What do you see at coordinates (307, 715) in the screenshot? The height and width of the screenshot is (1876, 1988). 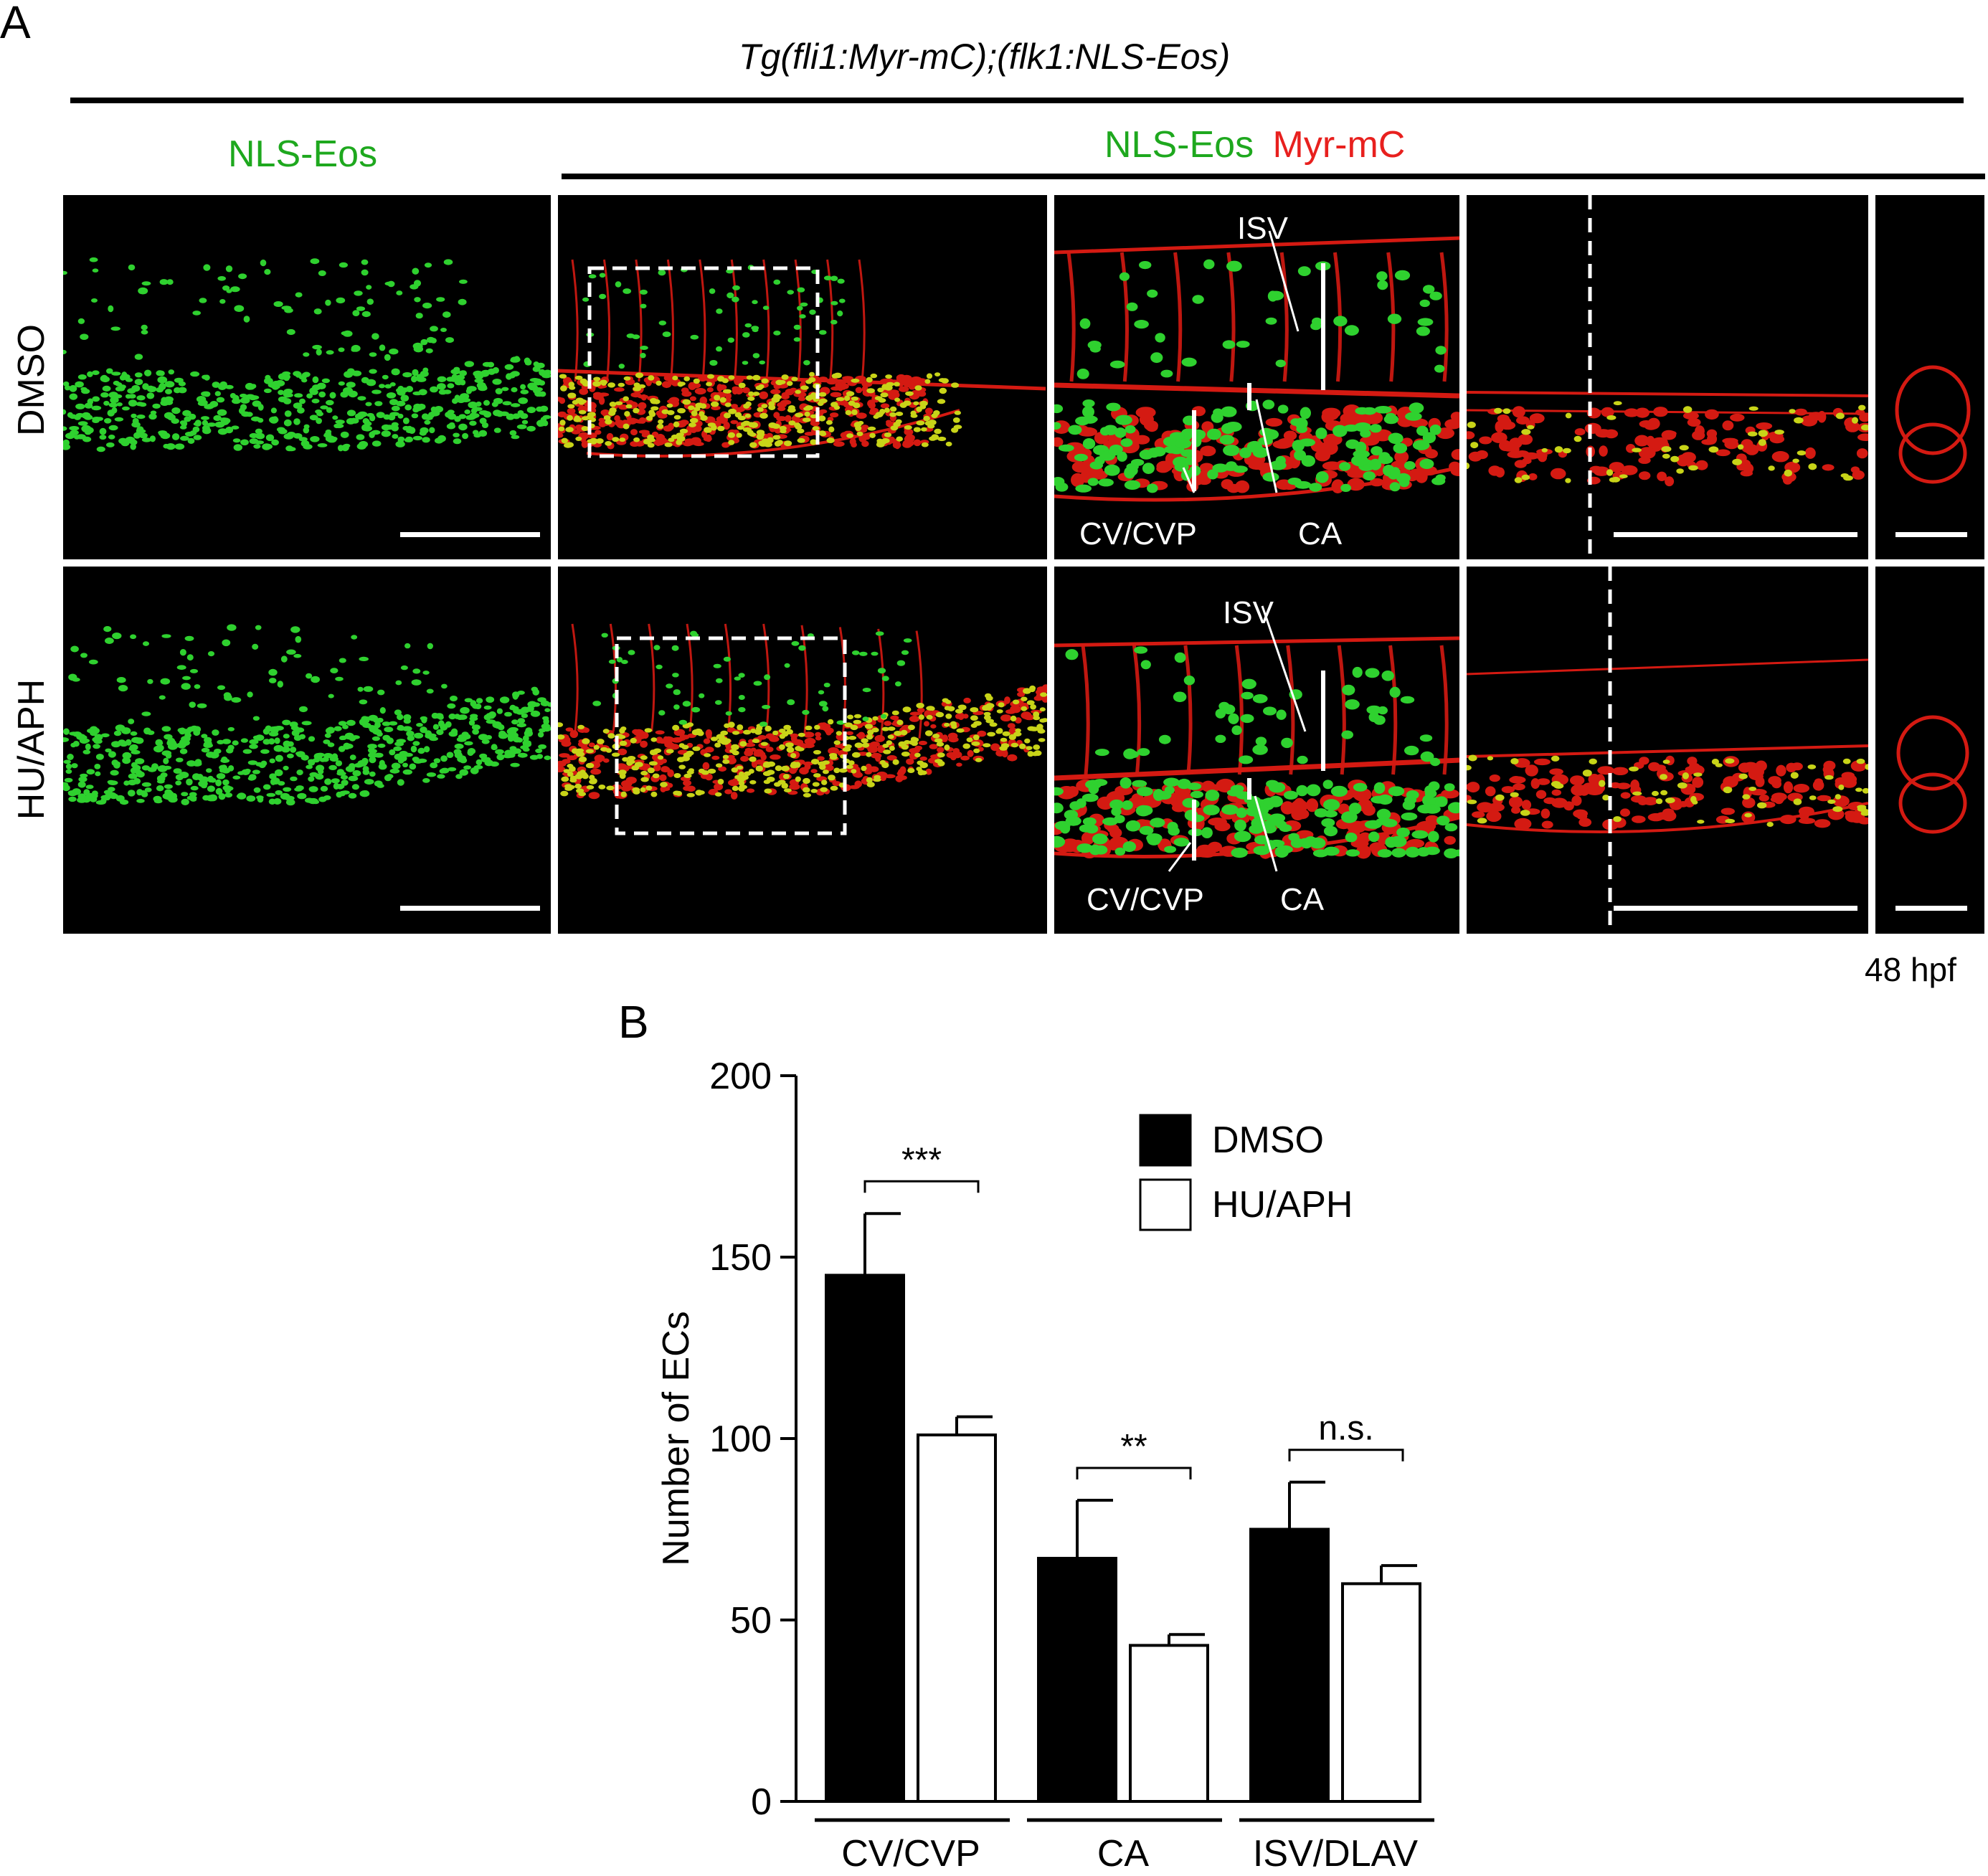 I see `hu-eos-image` at bounding box center [307, 715].